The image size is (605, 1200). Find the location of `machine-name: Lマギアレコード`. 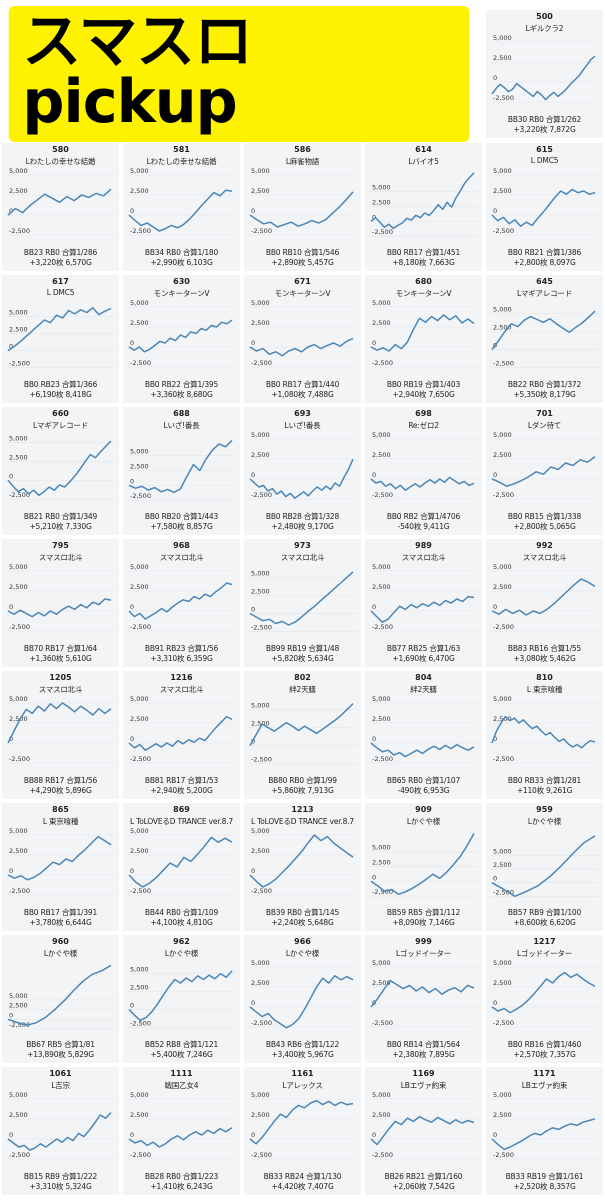

machine-name: Lマギアレコード is located at coordinates (544, 293).